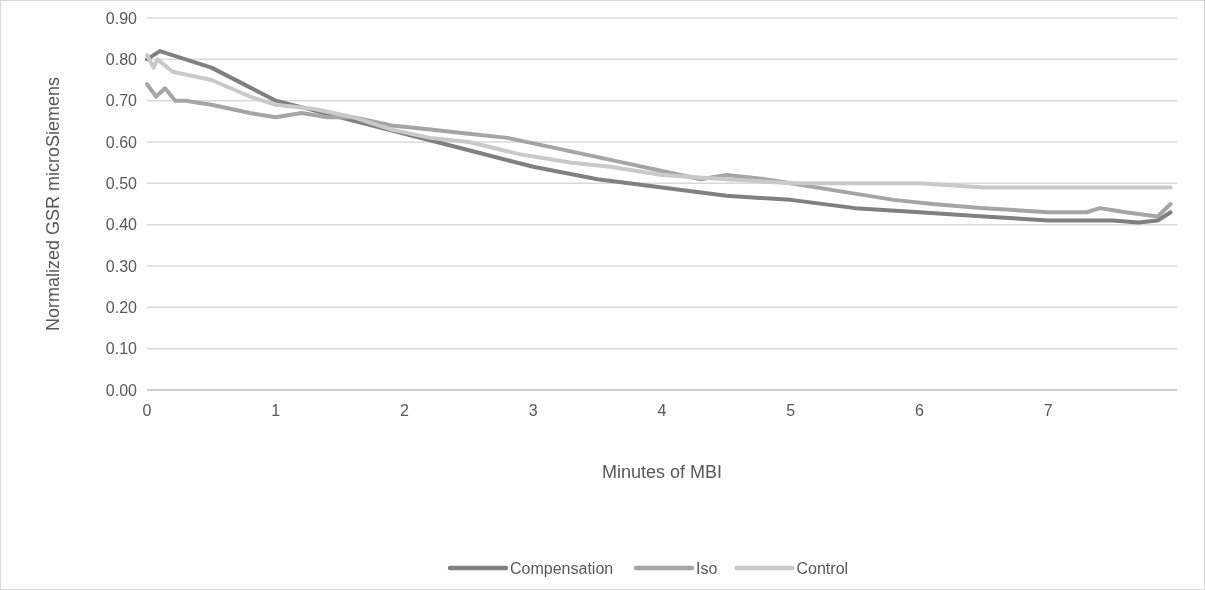 The width and height of the screenshot is (1205, 590). I want to click on legend-label: Compensation, so click(562, 568).